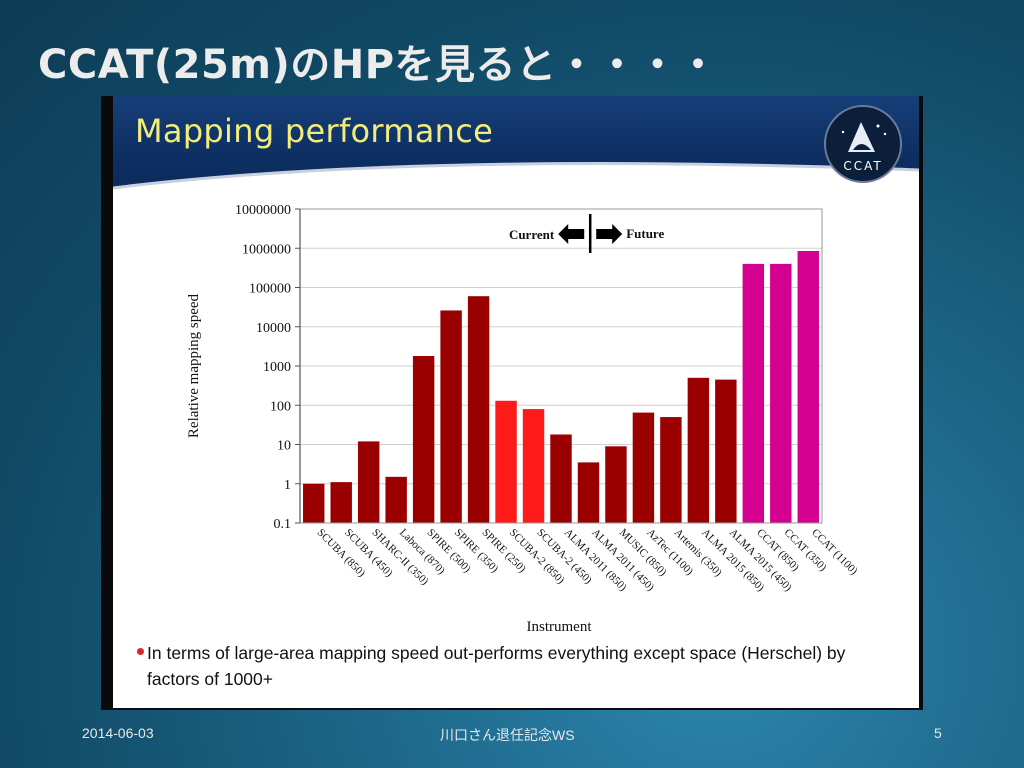  Describe the element at coordinates (645, 233) in the screenshot. I see `annotation-future-label: Future` at that location.